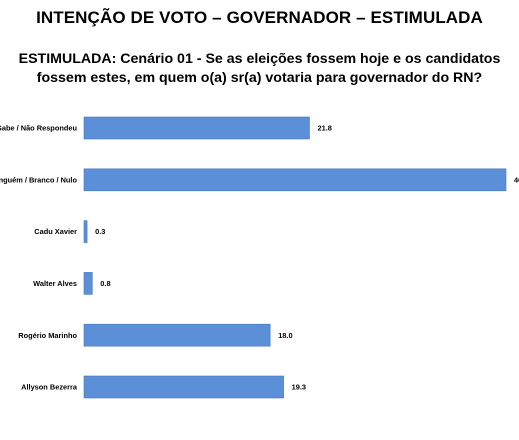 The height and width of the screenshot is (440, 519). I want to click on value-label: 0.8, so click(105, 283).